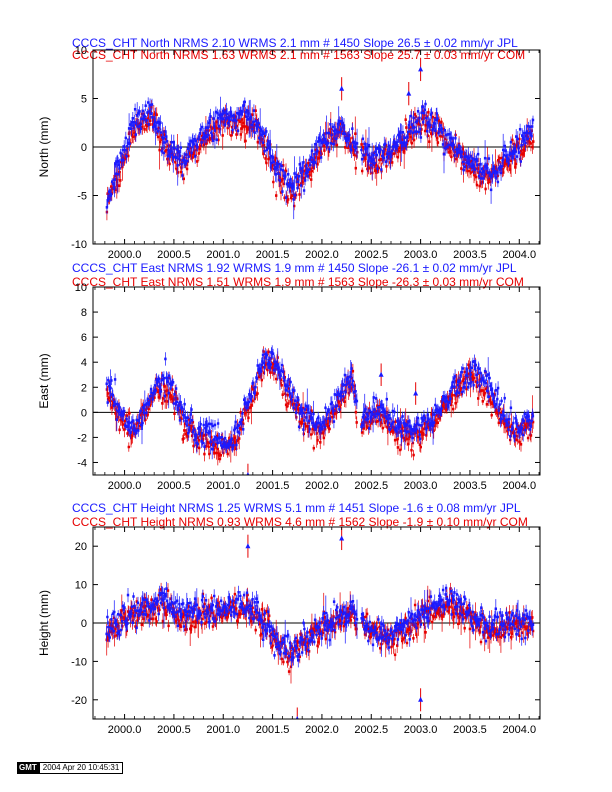 Image resolution: width=612 pixels, height=792 pixels. I want to click on data-layer, so click(316, 410).